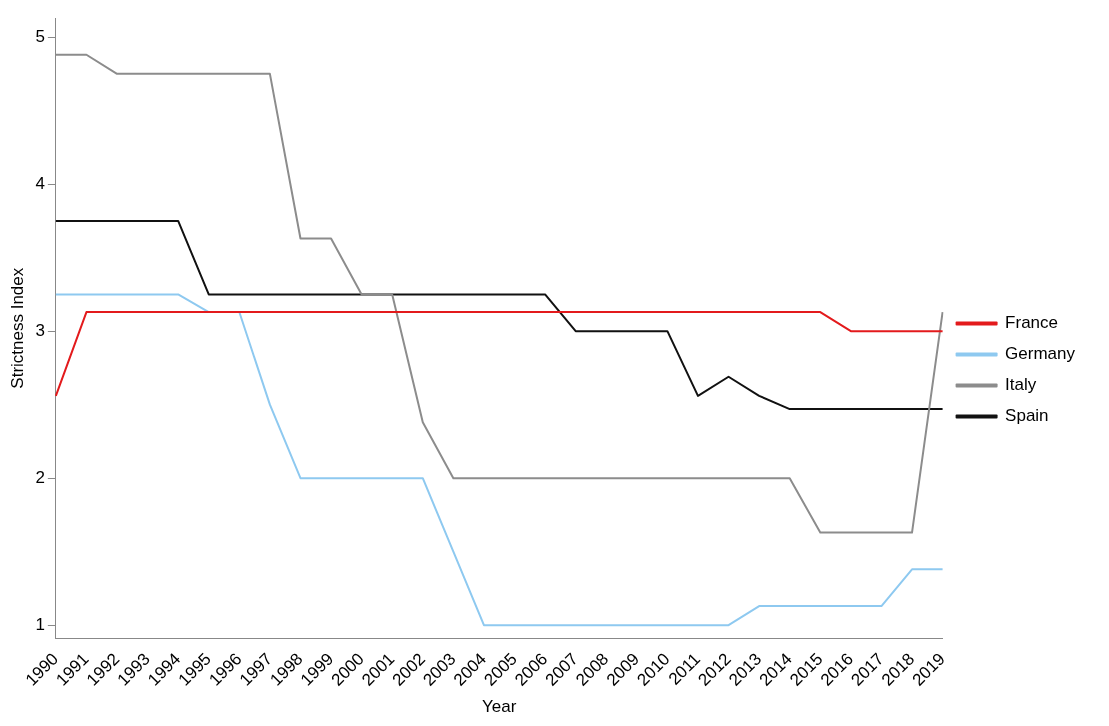 The width and height of the screenshot is (1109, 726). Describe the element at coordinates (40, 330) in the screenshot. I see `y-tick-label: 3` at that location.